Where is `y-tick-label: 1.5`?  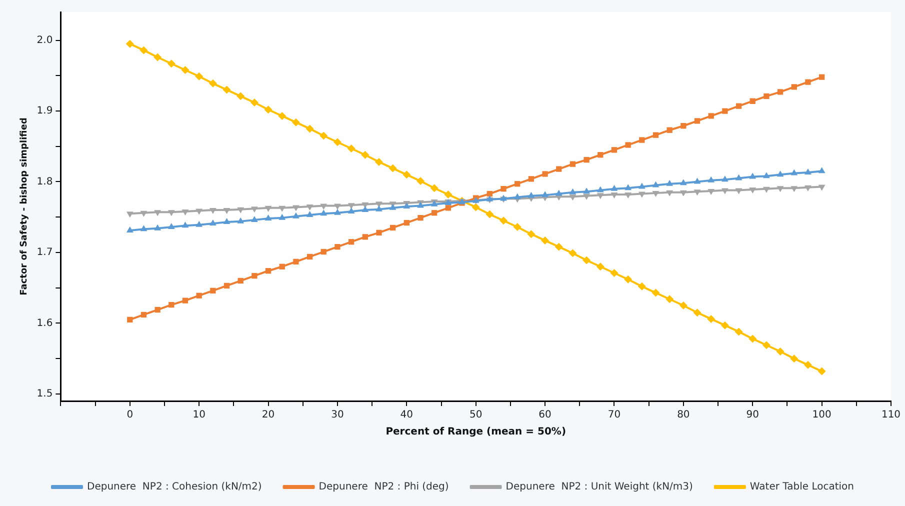 y-tick-label: 1.5 is located at coordinates (44, 394).